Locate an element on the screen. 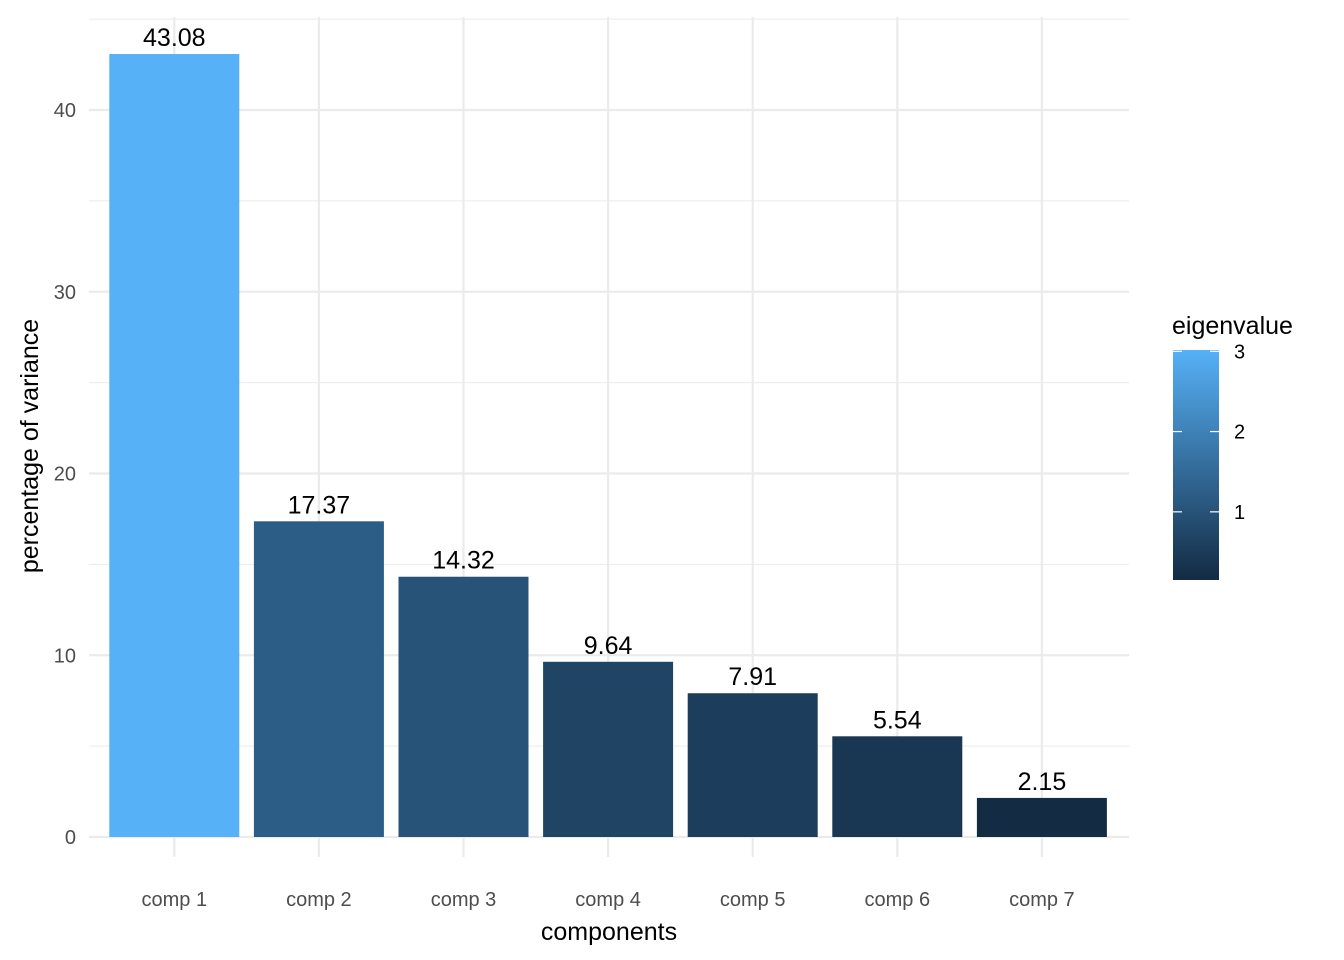 The width and height of the screenshot is (1344, 960). legend: eigenvalue 1 2 3 is located at coordinates (1232, 446).